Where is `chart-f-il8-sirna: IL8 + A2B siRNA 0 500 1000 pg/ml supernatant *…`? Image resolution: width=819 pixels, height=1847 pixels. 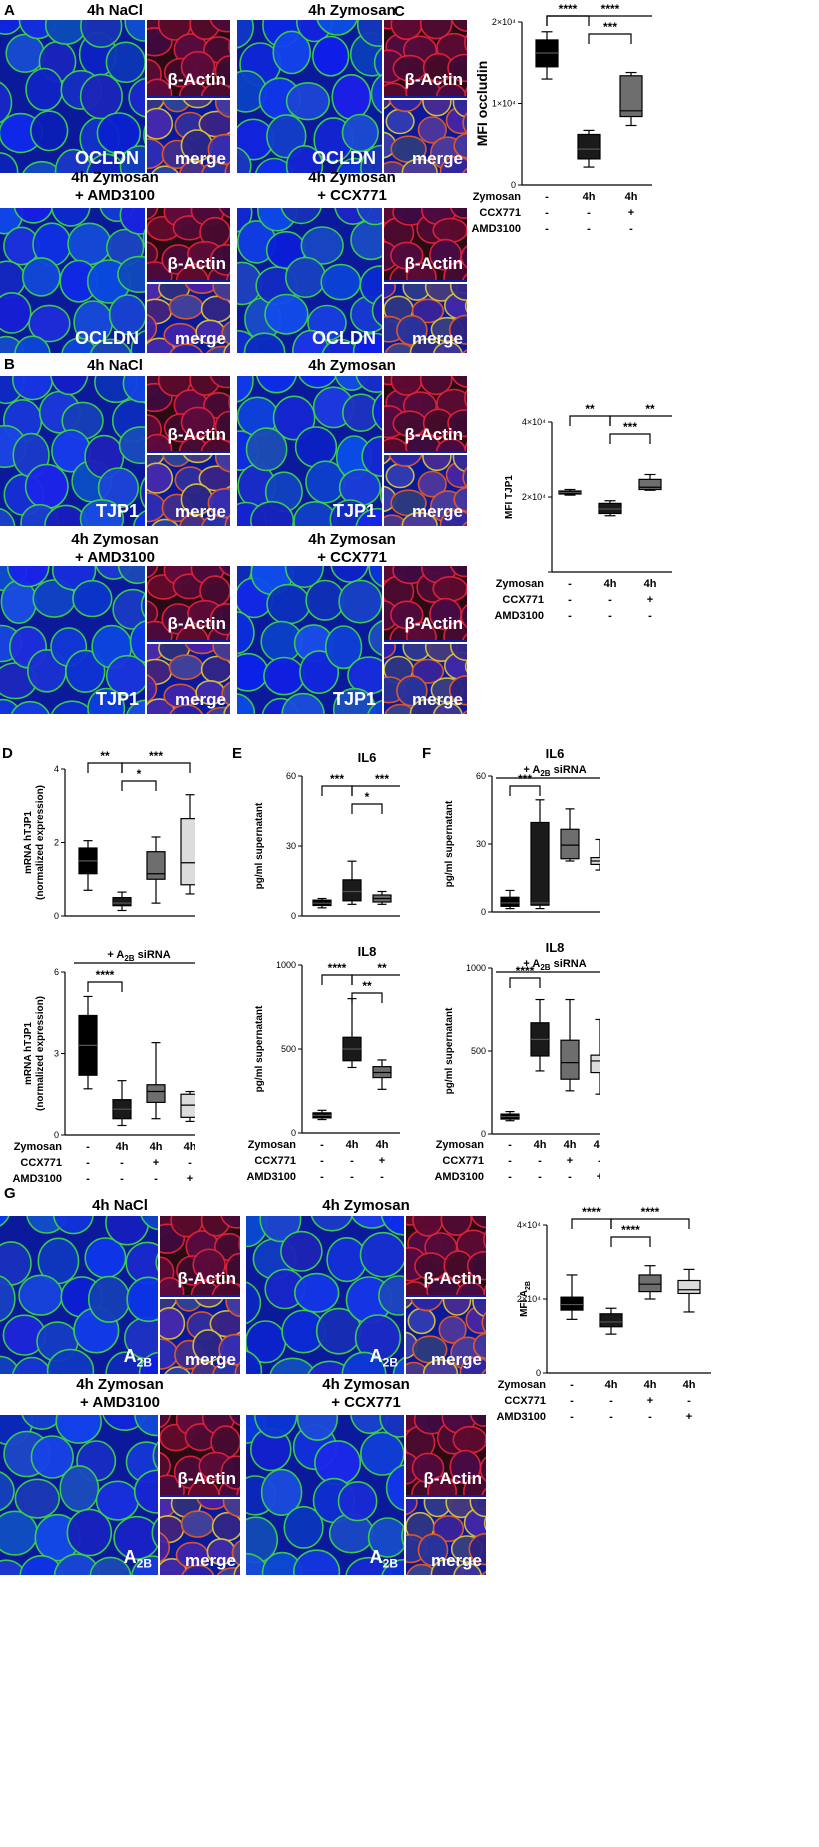
chart-f-il8-sirna: IL8 + A2B siRNA 0 500 1000 pg/ml supernatant *… is located at coordinates (517, 1061).